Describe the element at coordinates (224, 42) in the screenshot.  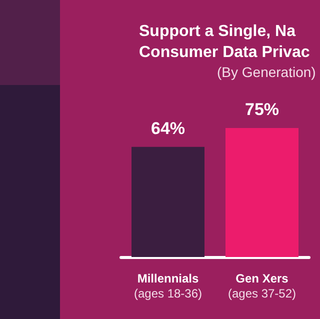
I see `chart-title: Support a Single, Na Consumer Data Privac` at that location.